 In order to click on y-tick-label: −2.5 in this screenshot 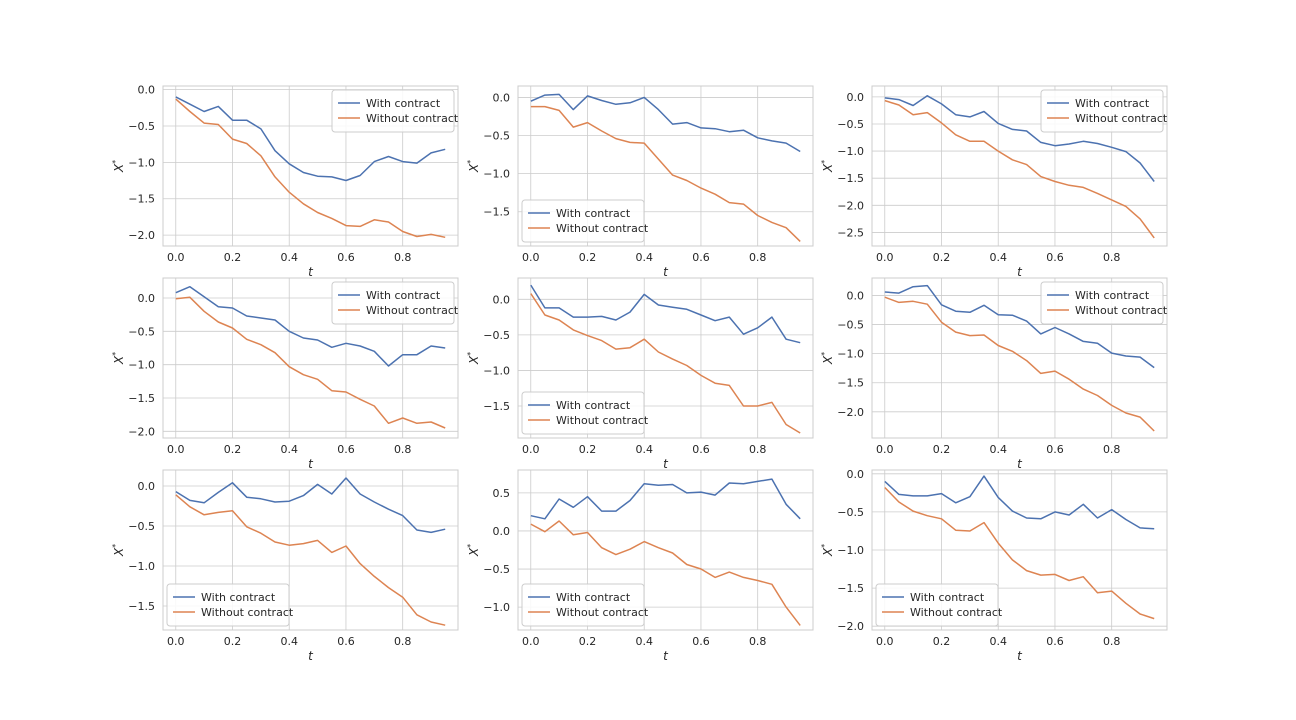, I will do `click(850, 232)`.